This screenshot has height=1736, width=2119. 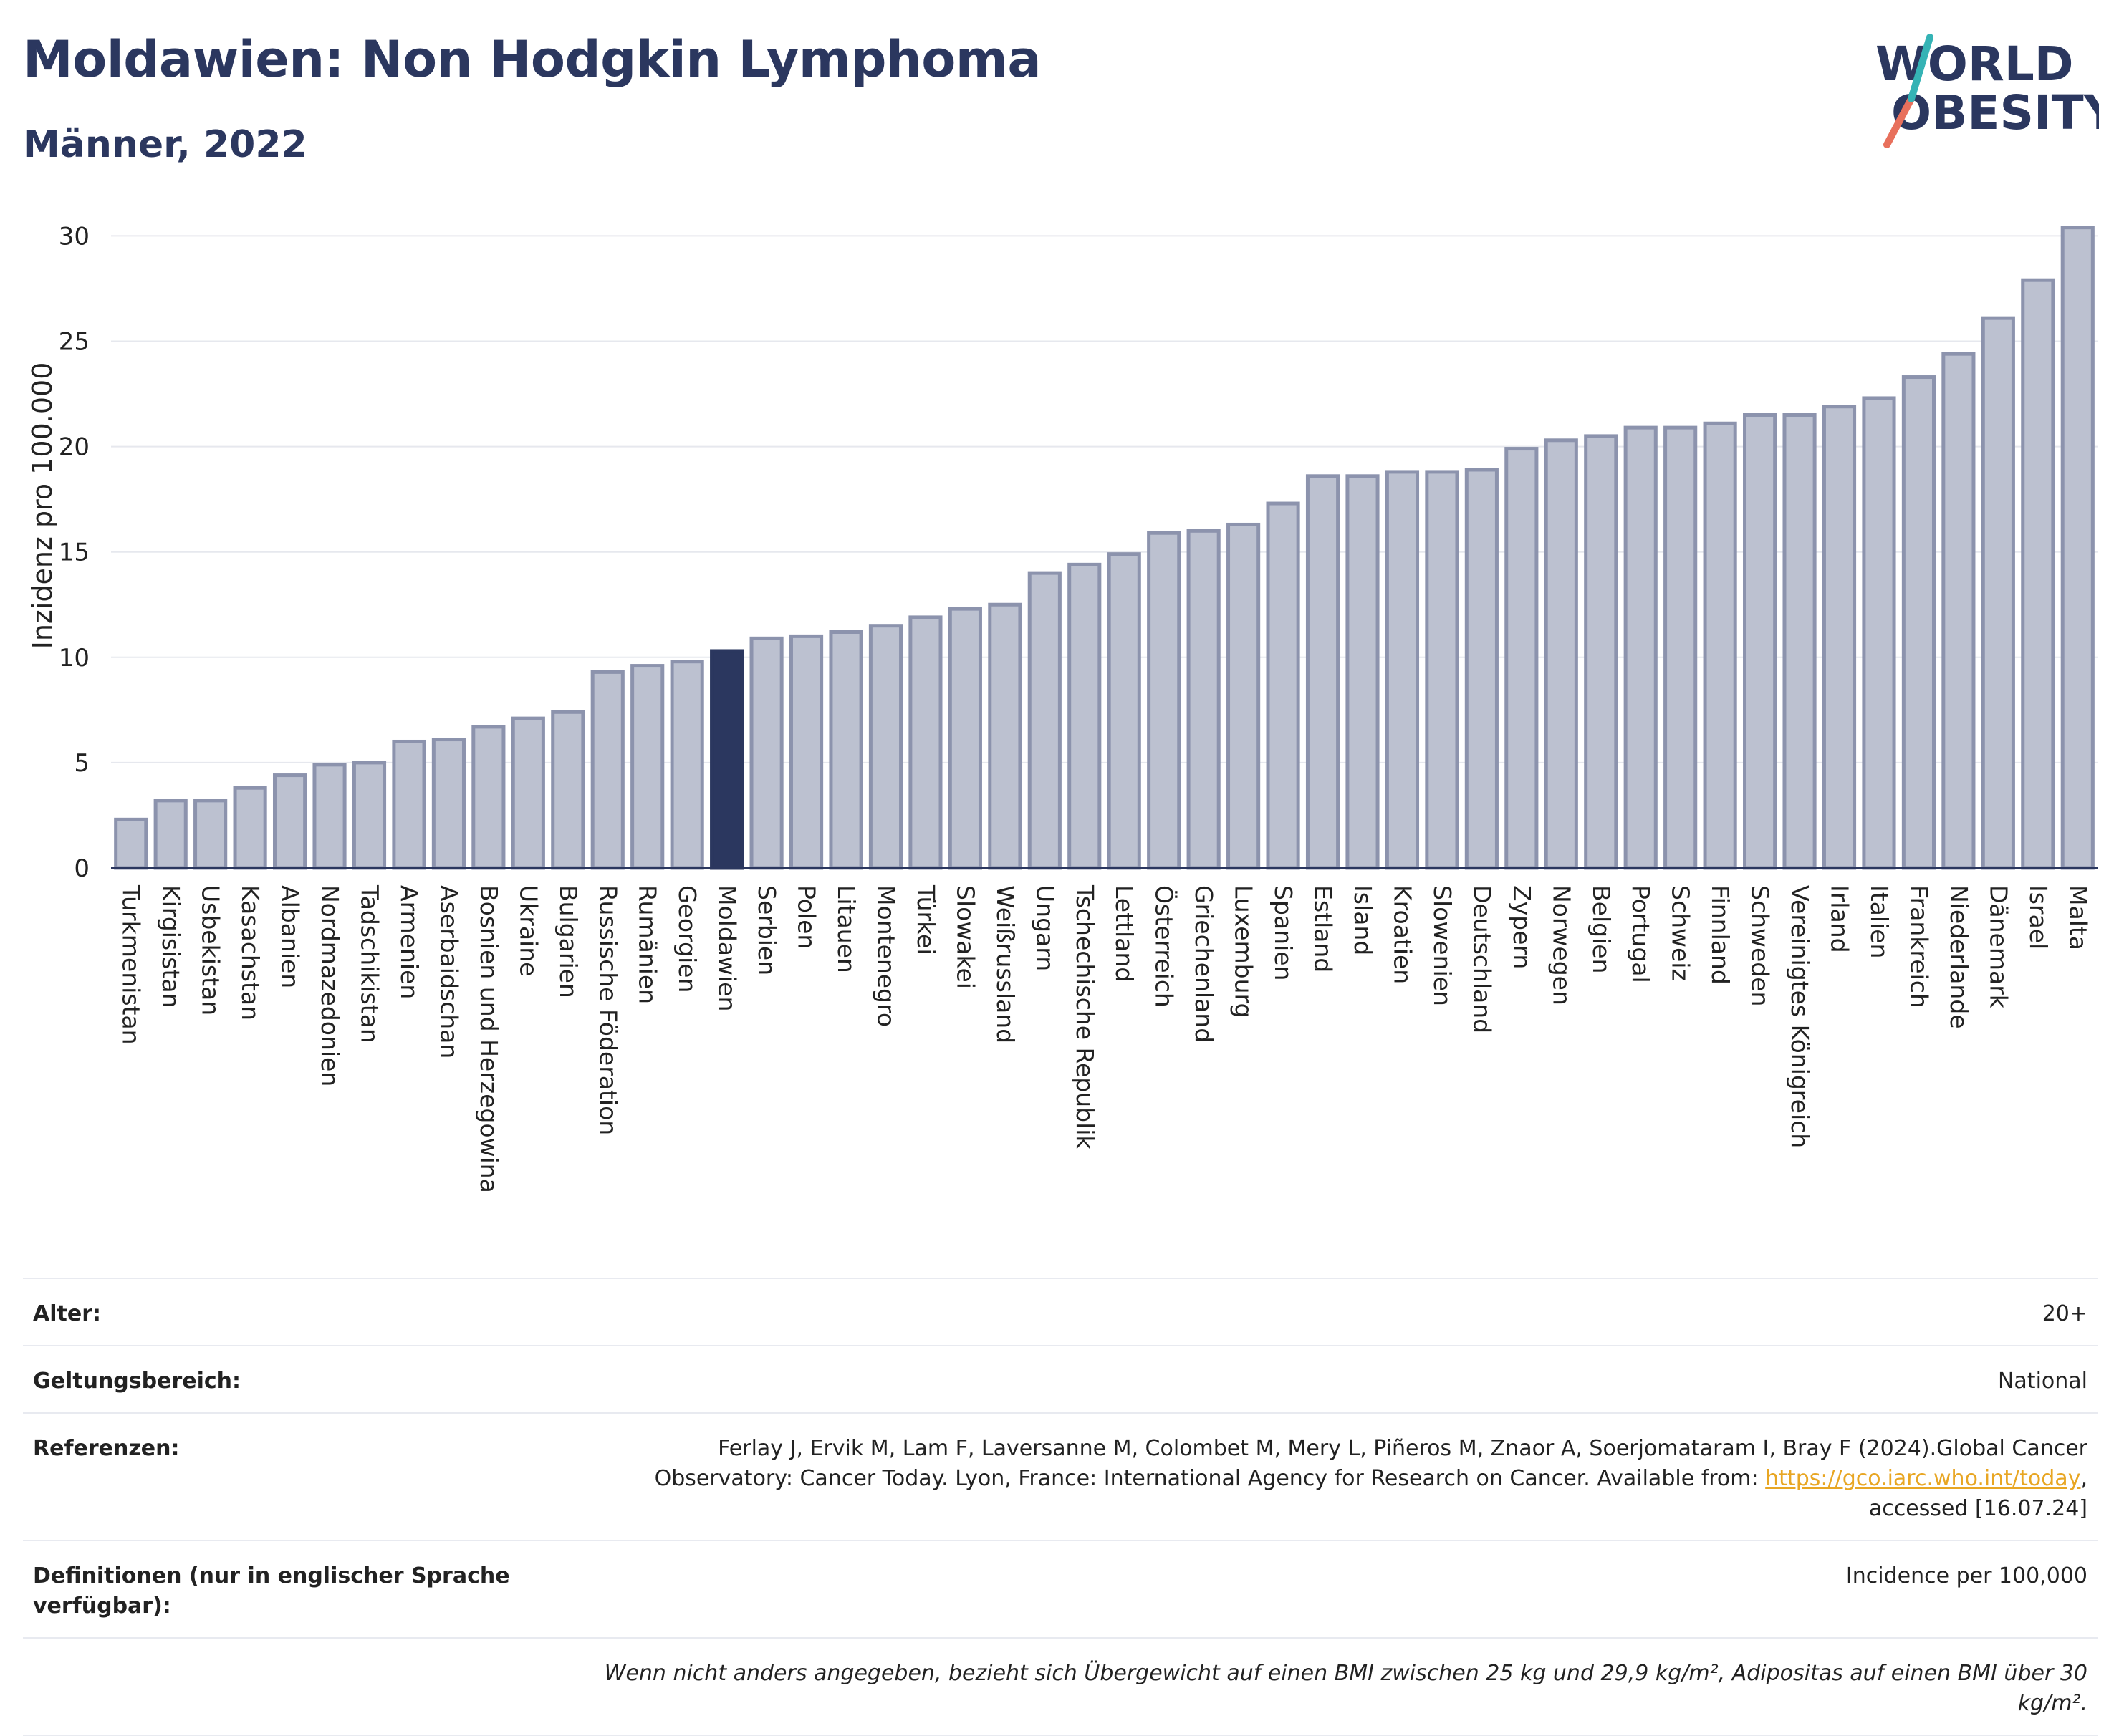 I want to click on y-tick-label: 0, so click(x=82, y=869).